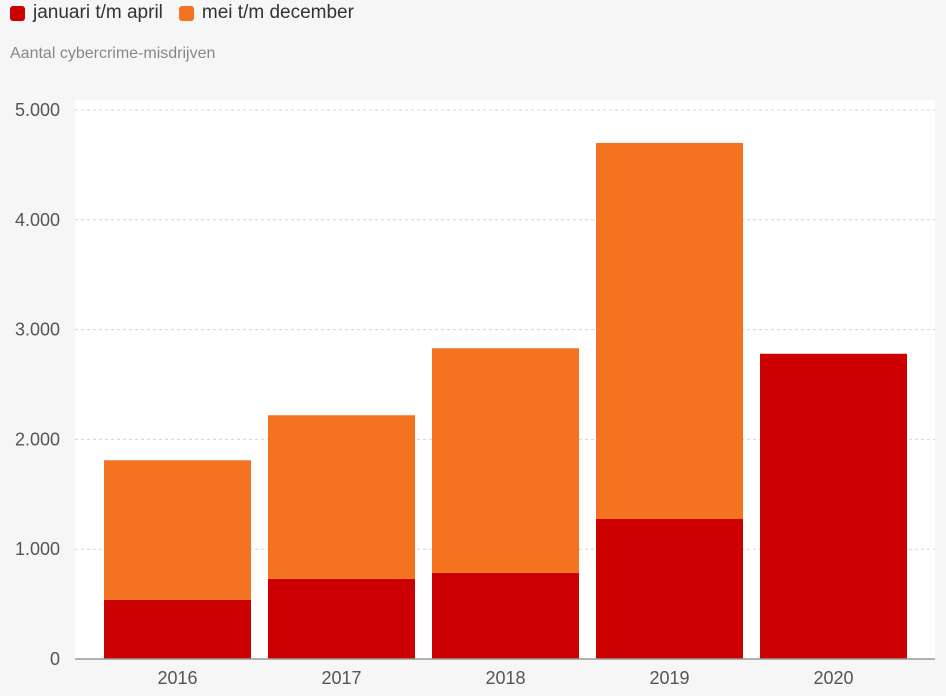  What do you see at coordinates (98, 12) in the screenshot?
I see `legend-label-jan-apr: januari t/m april` at bounding box center [98, 12].